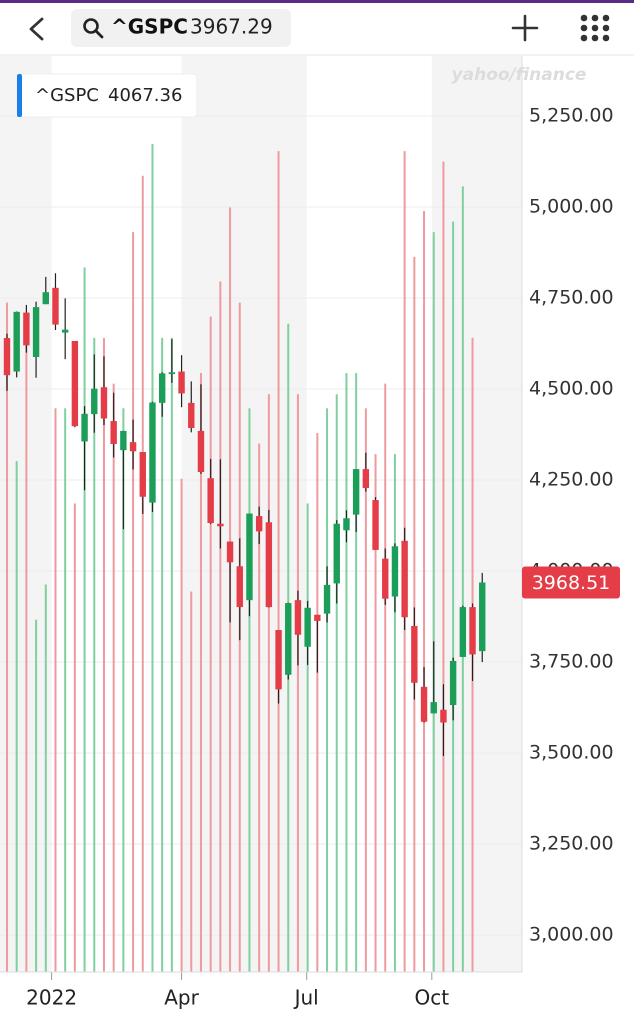 The image size is (634, 1024). I want to click on y-tick-label: 3,000.00, so click(571, 935).